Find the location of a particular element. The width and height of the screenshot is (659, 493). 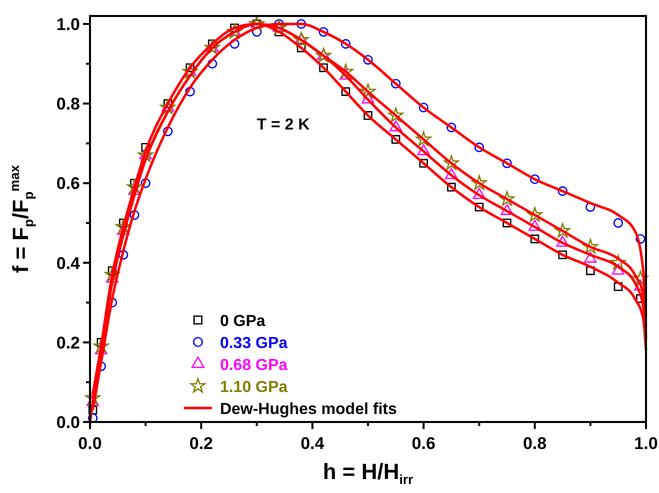

y-tick-label: 0.4 is located at coordinates (68, 263).